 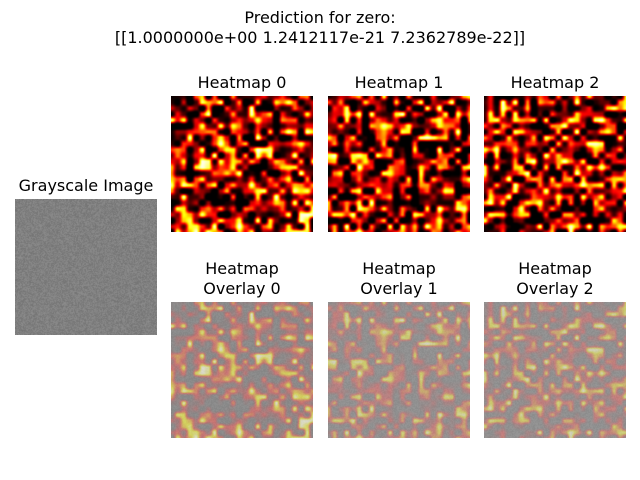 What do you see at coordinates (242, 83) in the screenshot?
I see `heatmap-0-title: Heatmap 0` at bounding box center [242, 83].